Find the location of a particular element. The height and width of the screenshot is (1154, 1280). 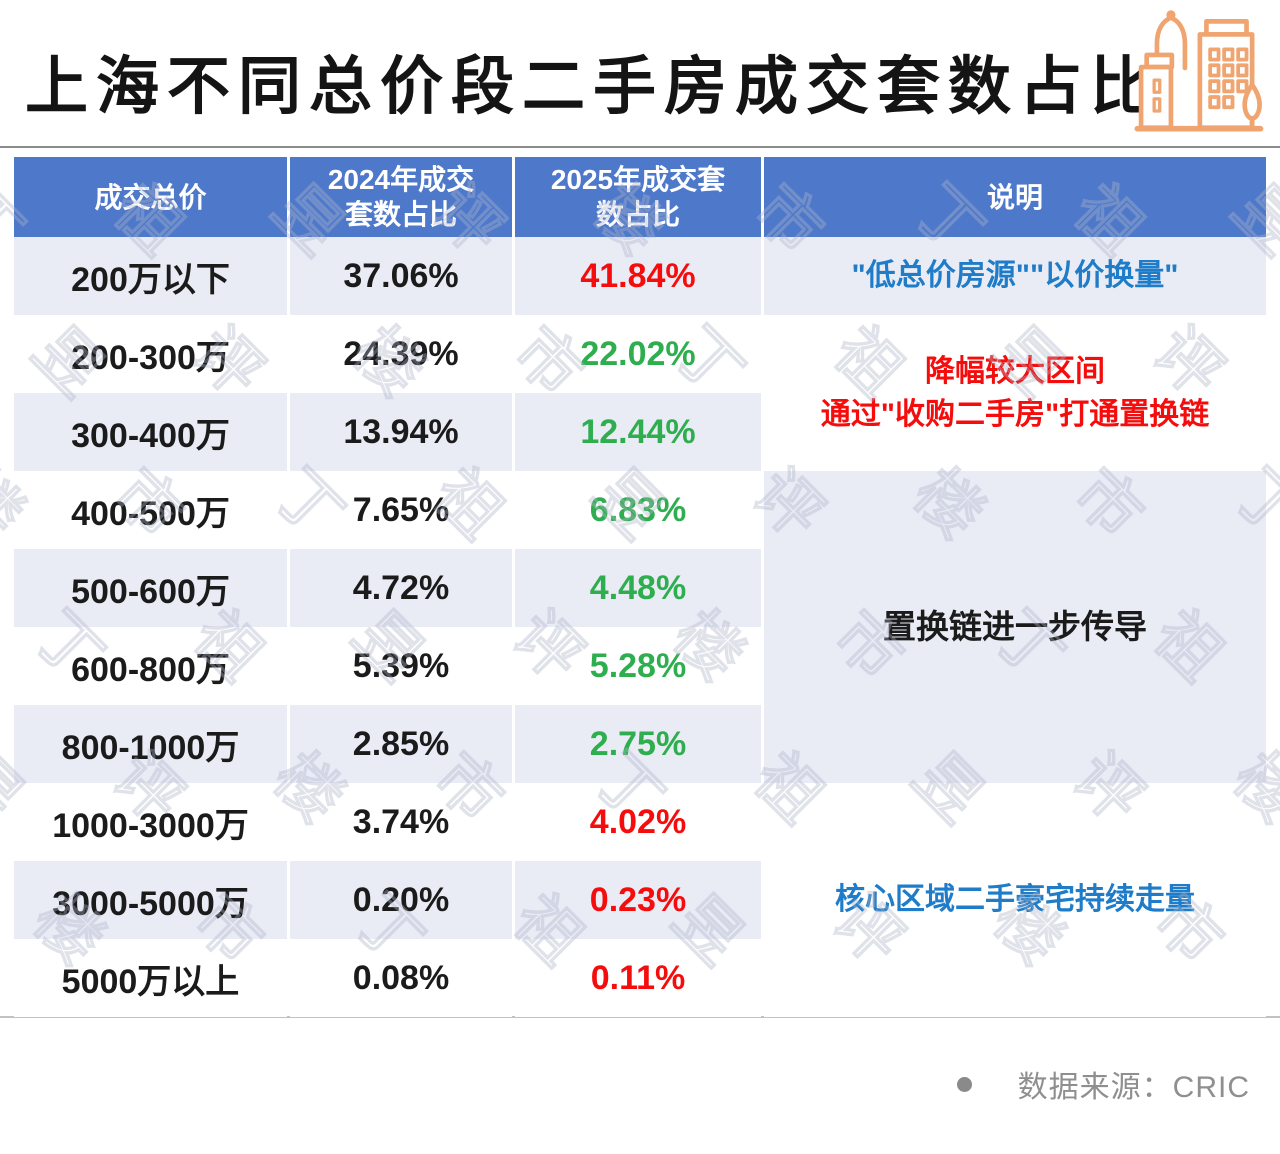

header-note: 说明 is located at coordinates (1015, 197).